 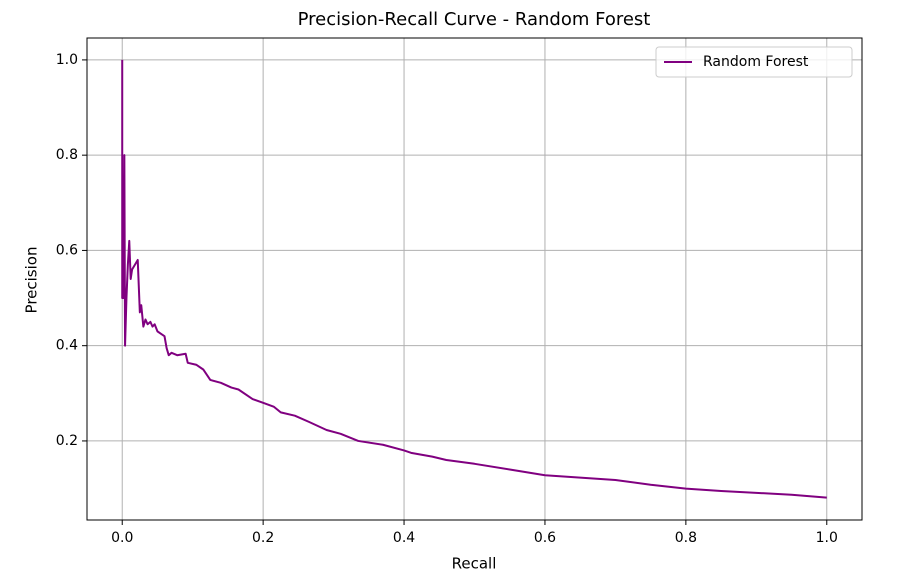 I want to click on x-tick-label: 0.6, so click(x=545, y=538).